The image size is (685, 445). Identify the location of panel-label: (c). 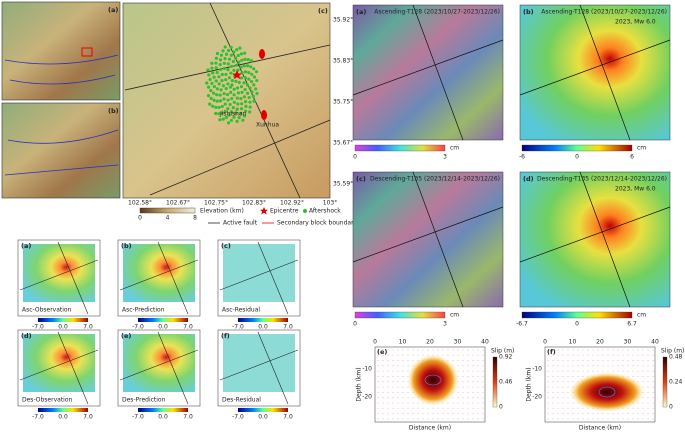
(361, 179).